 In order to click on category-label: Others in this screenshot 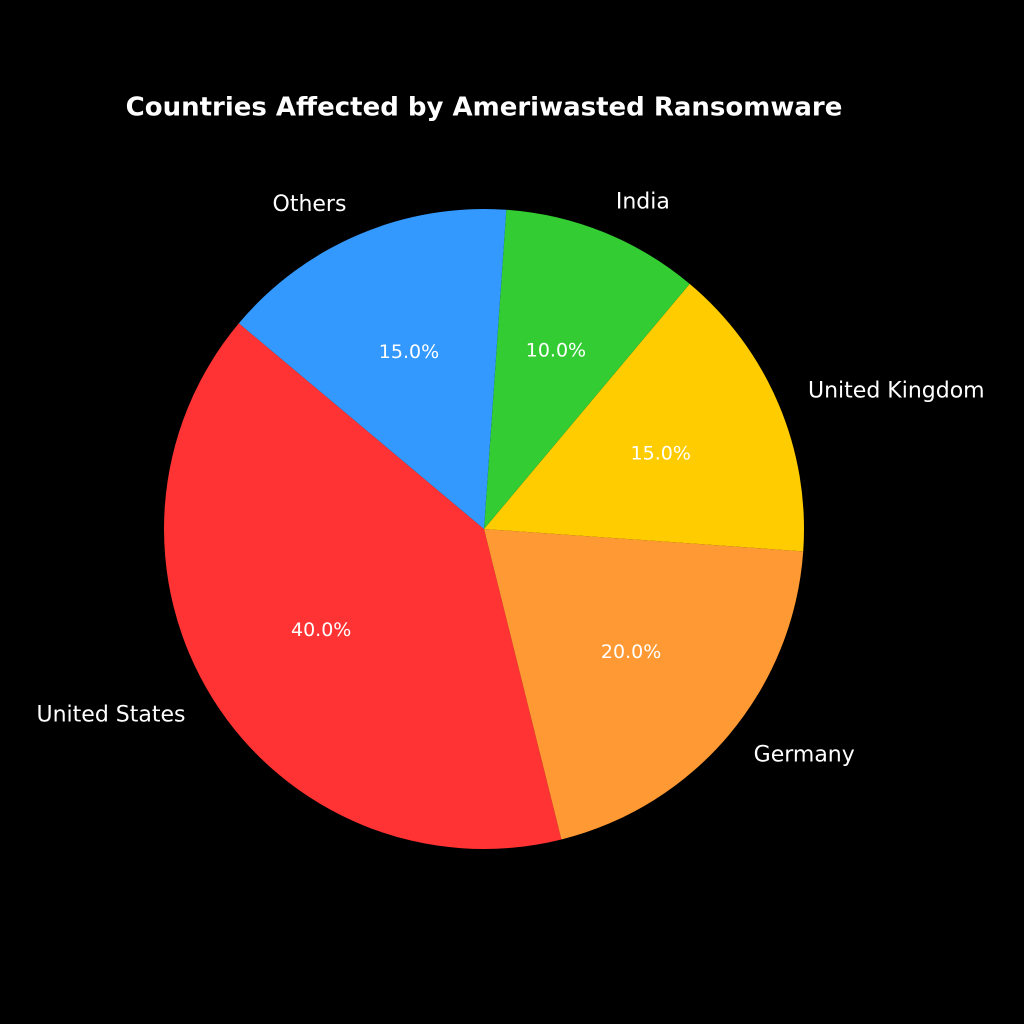, I will do `click(310, 204)`.